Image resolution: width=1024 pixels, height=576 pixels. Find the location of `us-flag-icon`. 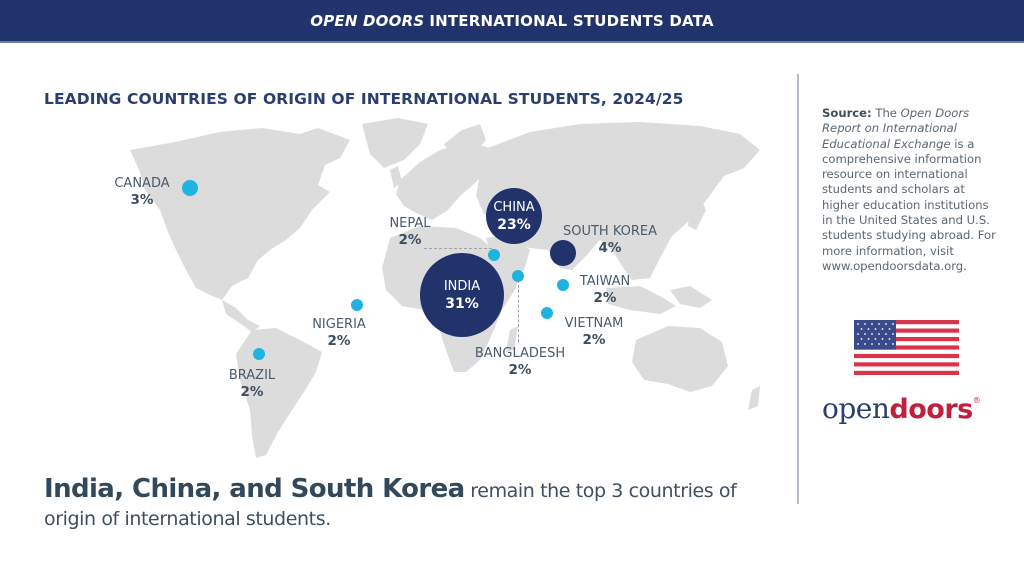

us-flag-icon is located at coordinates (906, 347).